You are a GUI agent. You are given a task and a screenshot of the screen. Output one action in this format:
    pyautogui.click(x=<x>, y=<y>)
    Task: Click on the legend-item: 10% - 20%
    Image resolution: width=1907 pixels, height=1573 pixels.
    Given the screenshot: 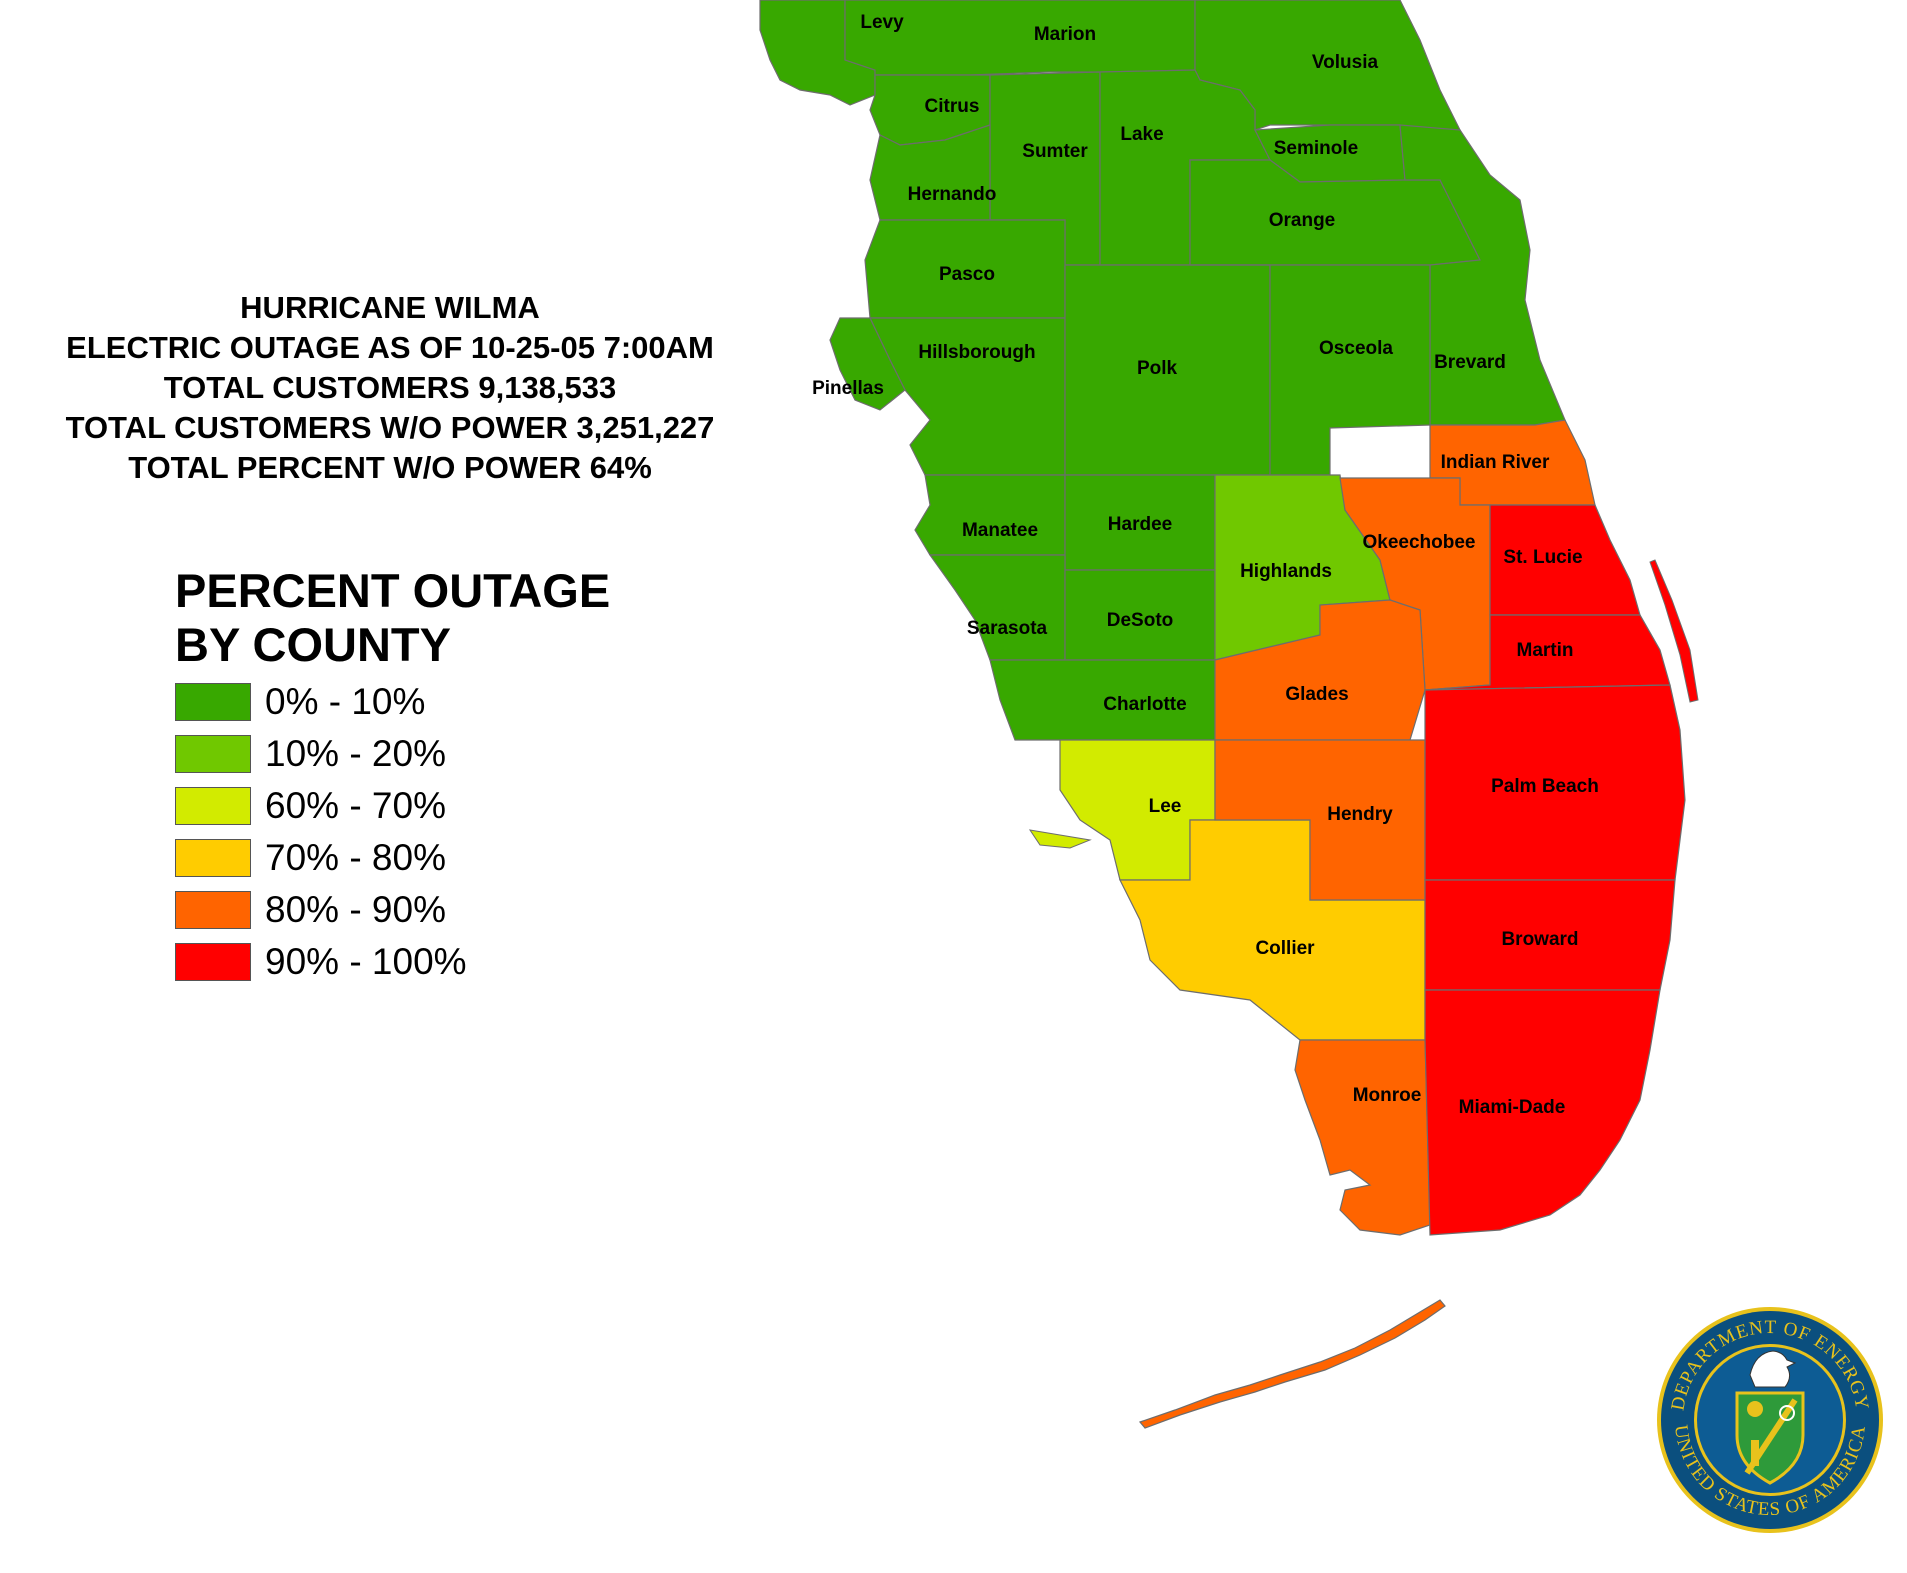 What is the action you would take?
    pyautogui.click(x=392, y=754)
    